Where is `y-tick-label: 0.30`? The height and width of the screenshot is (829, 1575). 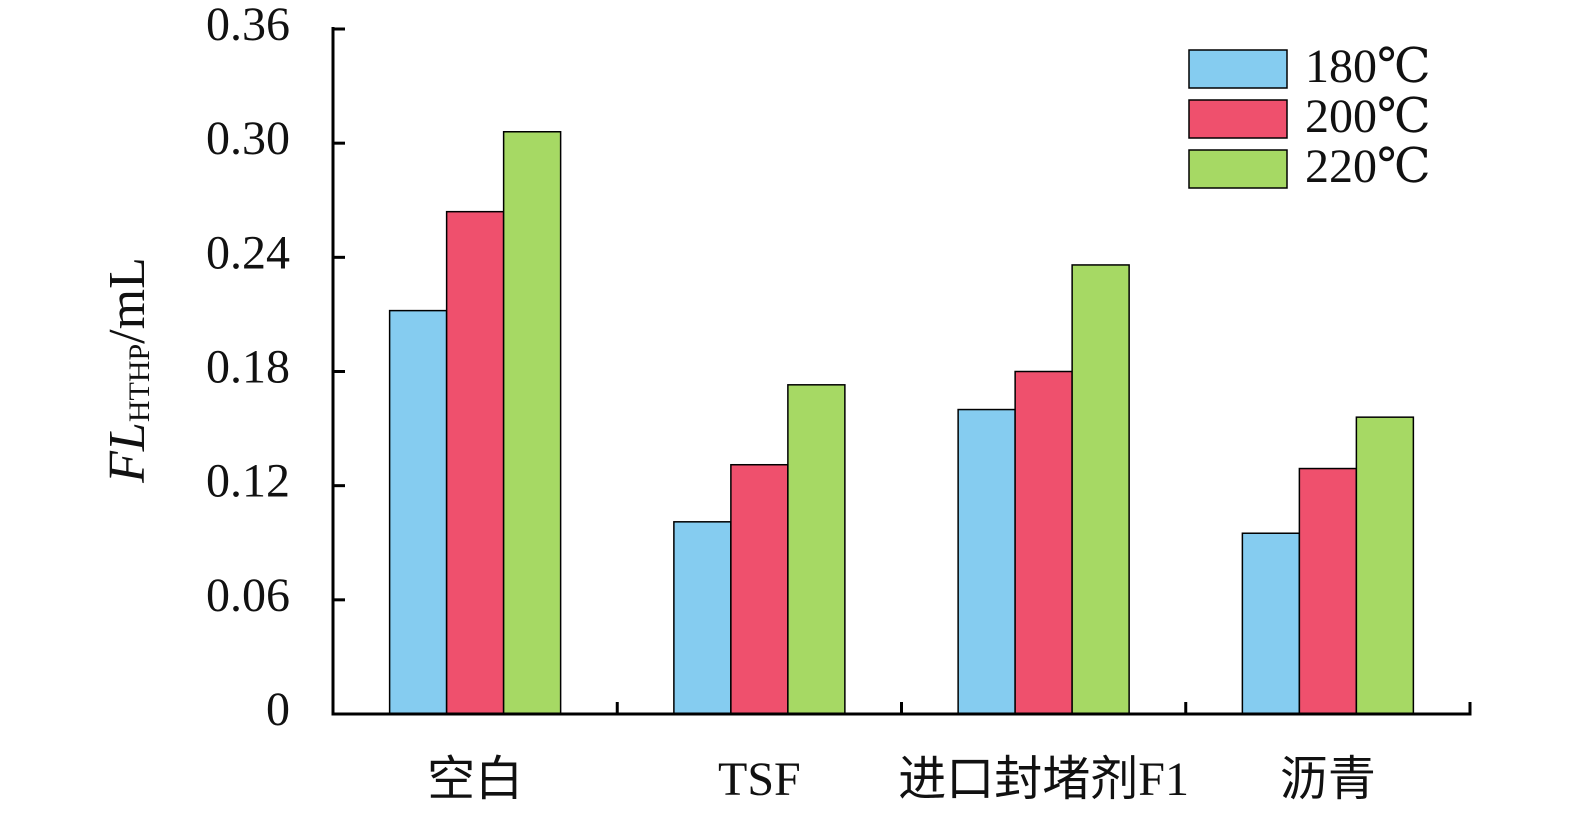 y-tick-label: 0.30 is located at coordinates (248, 138).